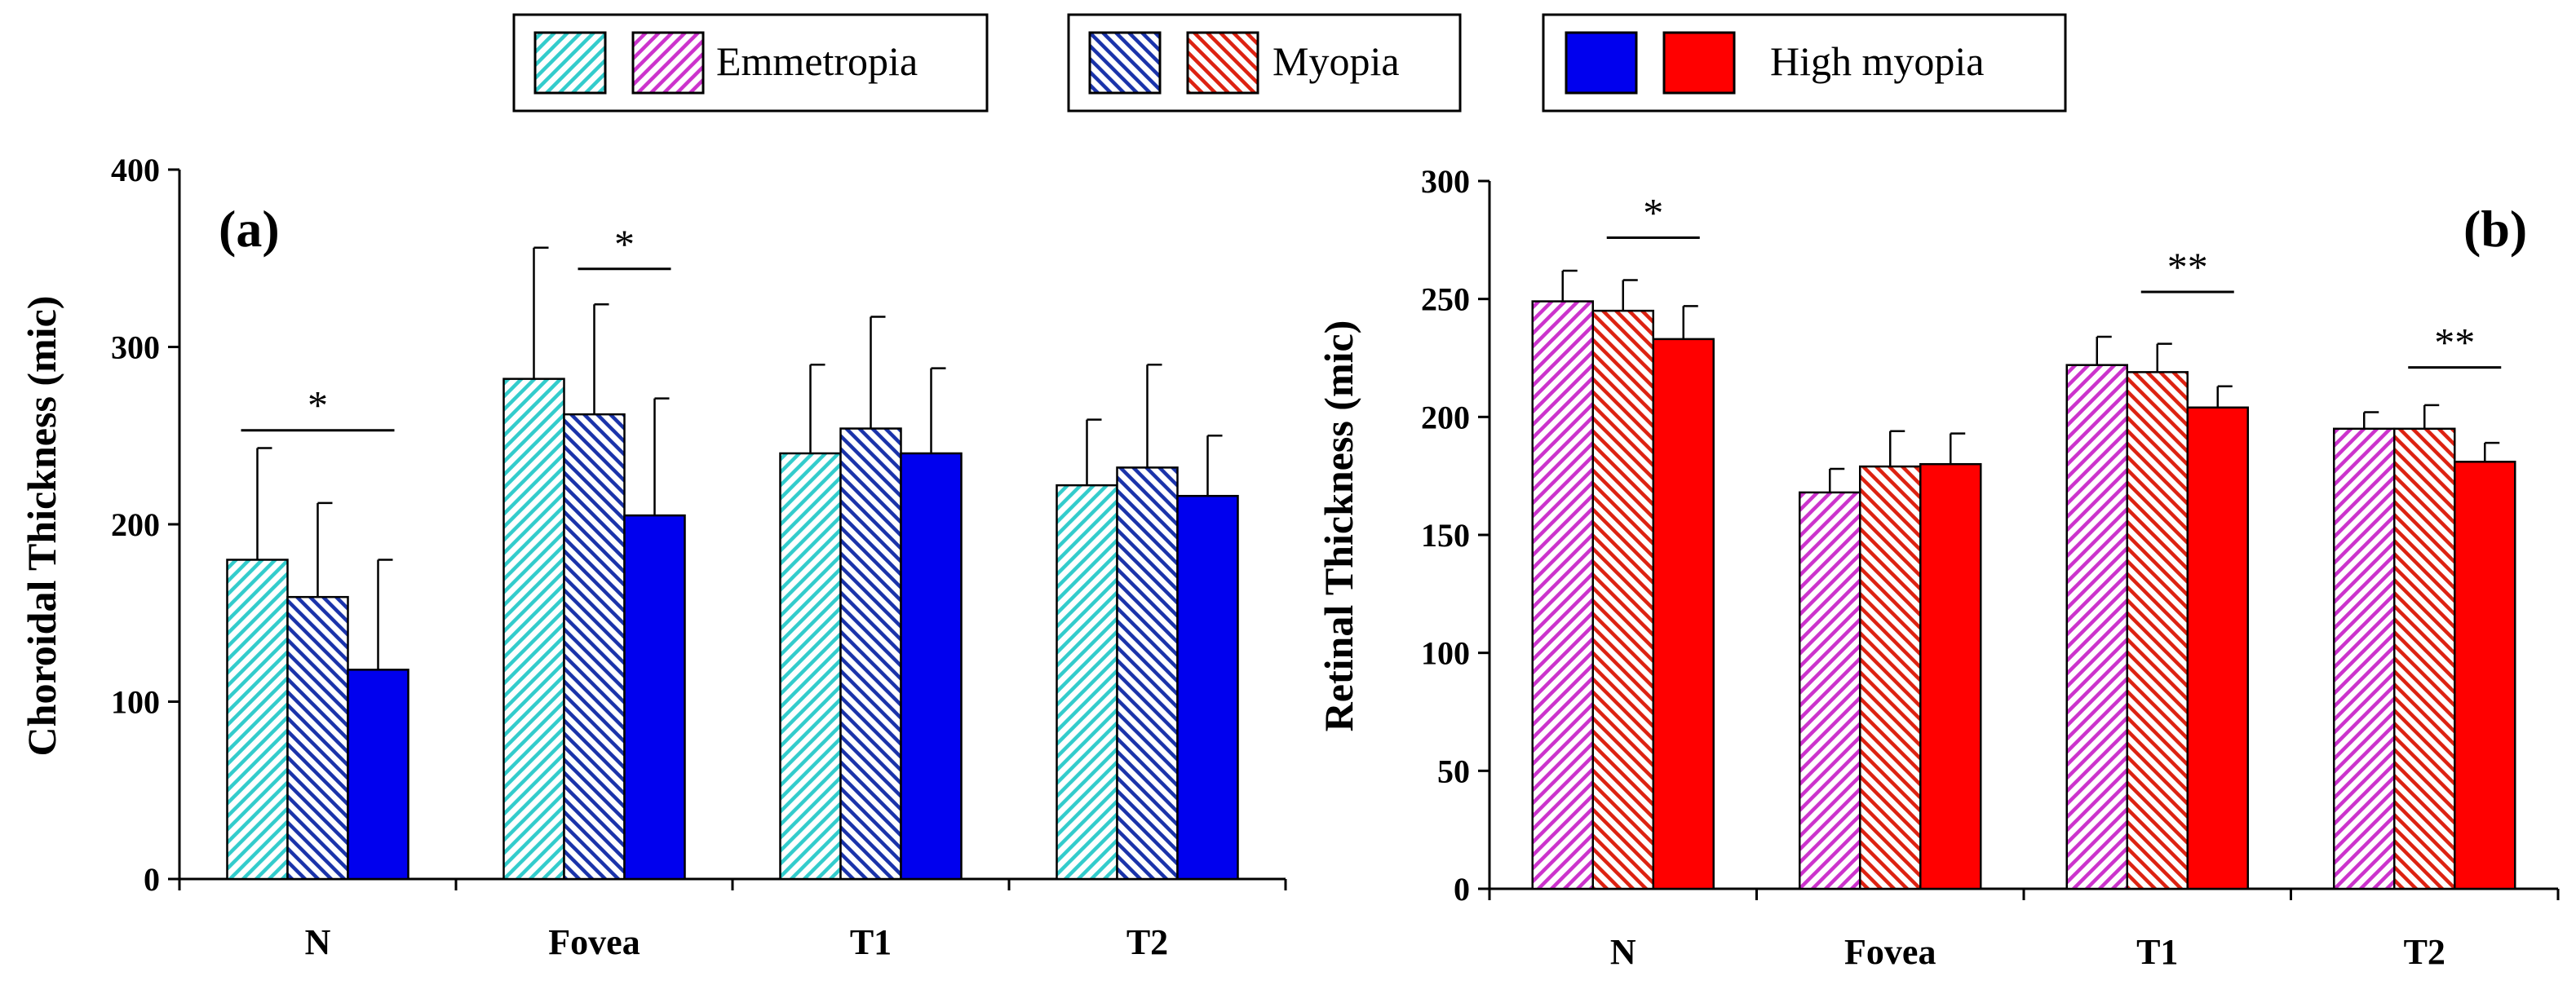  I want to click on legend: Emmetropia Myopia High myopia, so click(1289, 63).